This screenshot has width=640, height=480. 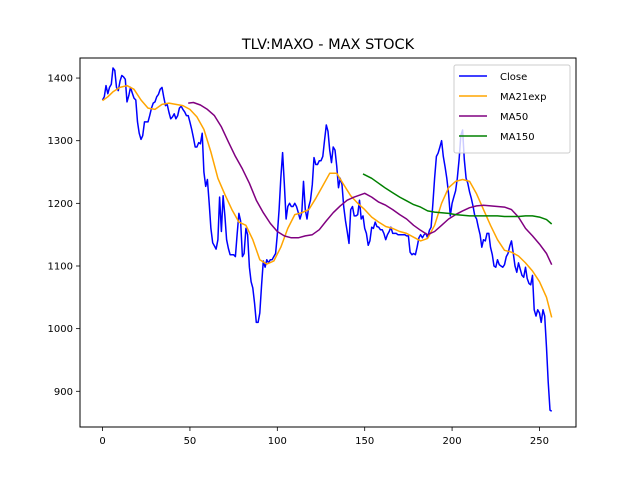 I want to click on y-tick-label: 1300, so click(x=60, y=141).